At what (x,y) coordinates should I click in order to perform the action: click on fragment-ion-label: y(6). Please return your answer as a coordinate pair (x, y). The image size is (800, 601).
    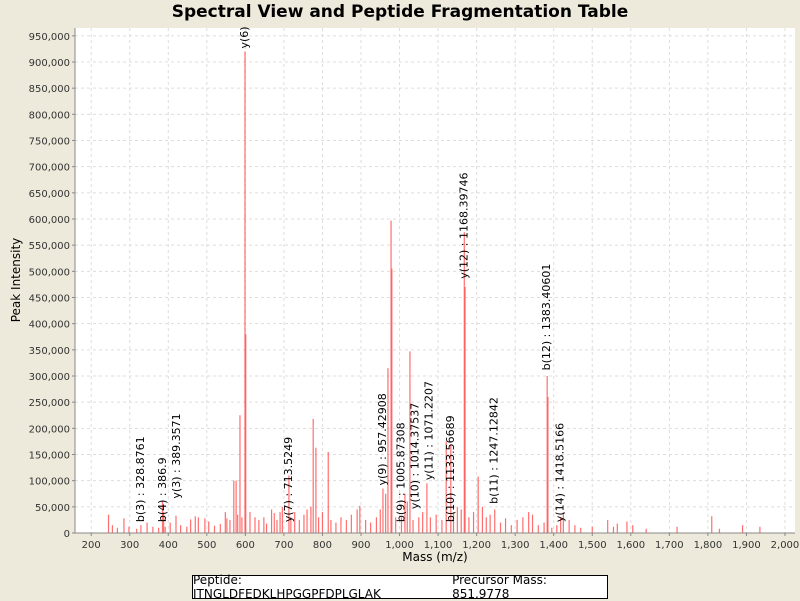
    Looking at the image, I should click on (244, 37).